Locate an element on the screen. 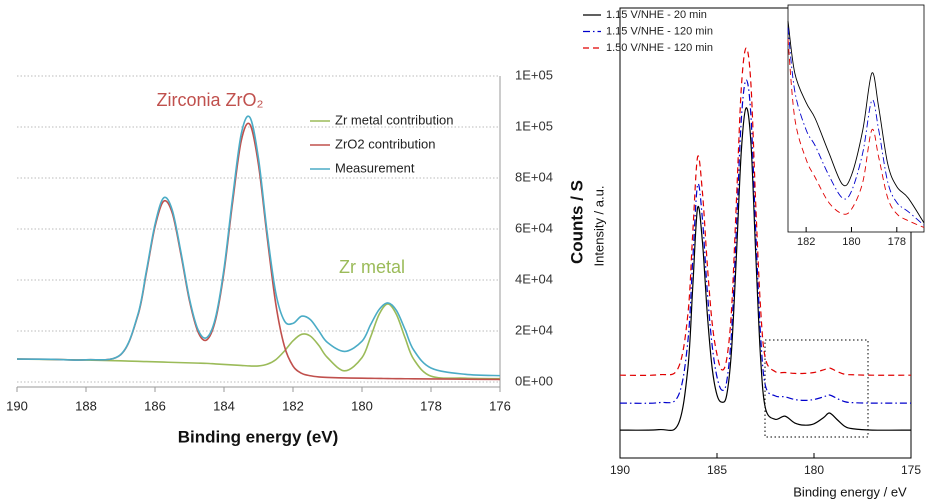 This screenshot has height=502, width=931. y-tick-label: 0E+00 is located at coordinates (534, 380).